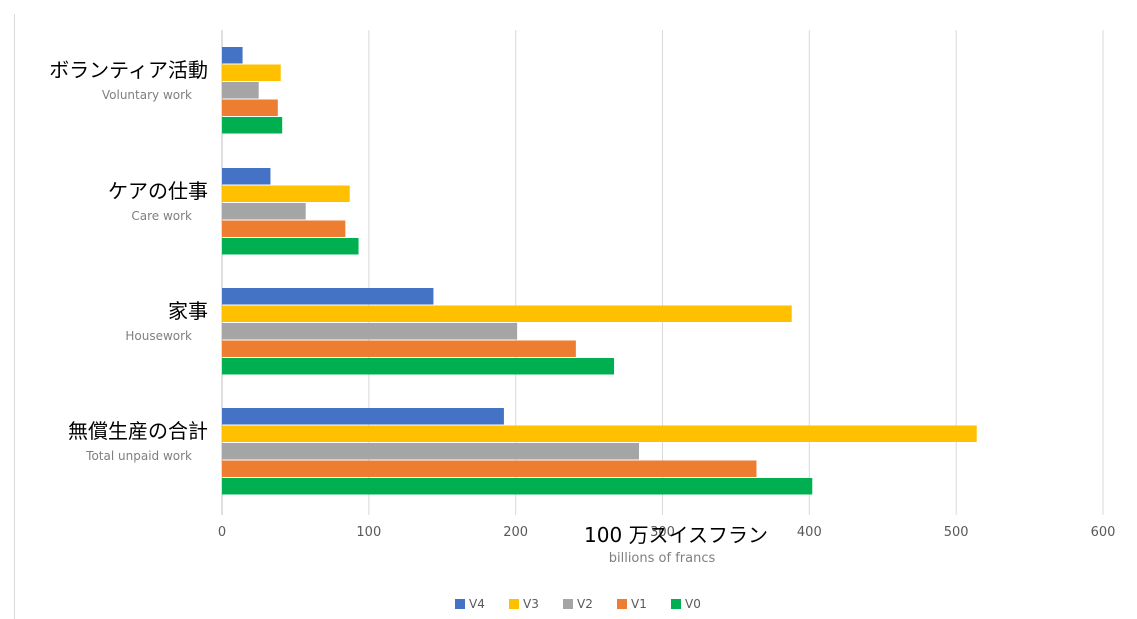 The width and height of the screenshot is (1137, 619). I want to click on category-label-ja: ボランティア活動, so click(128, 70).